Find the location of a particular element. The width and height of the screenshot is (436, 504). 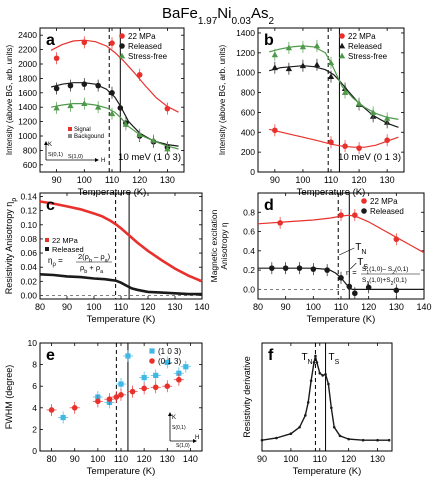

y-tick-label: 2000 is located at coordinates (27, 64).